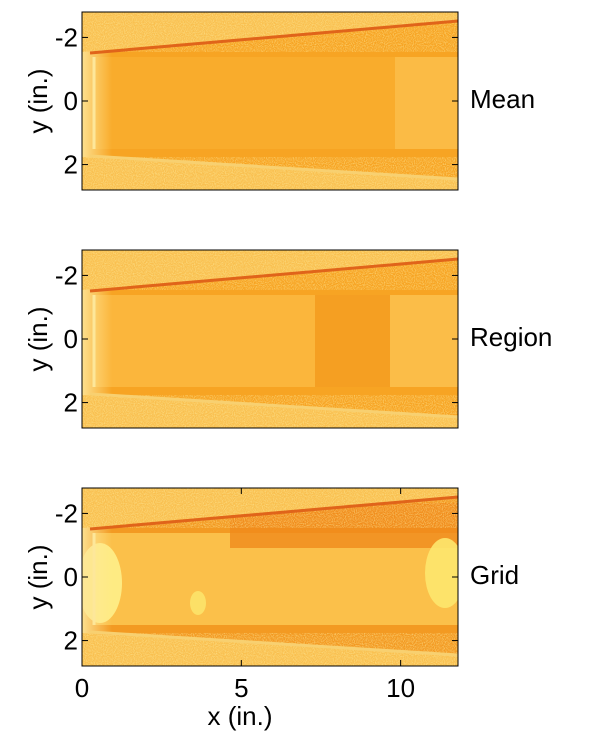 The image size is (593, 739). I want to click on panel-label: Grid, so click(494, 575).